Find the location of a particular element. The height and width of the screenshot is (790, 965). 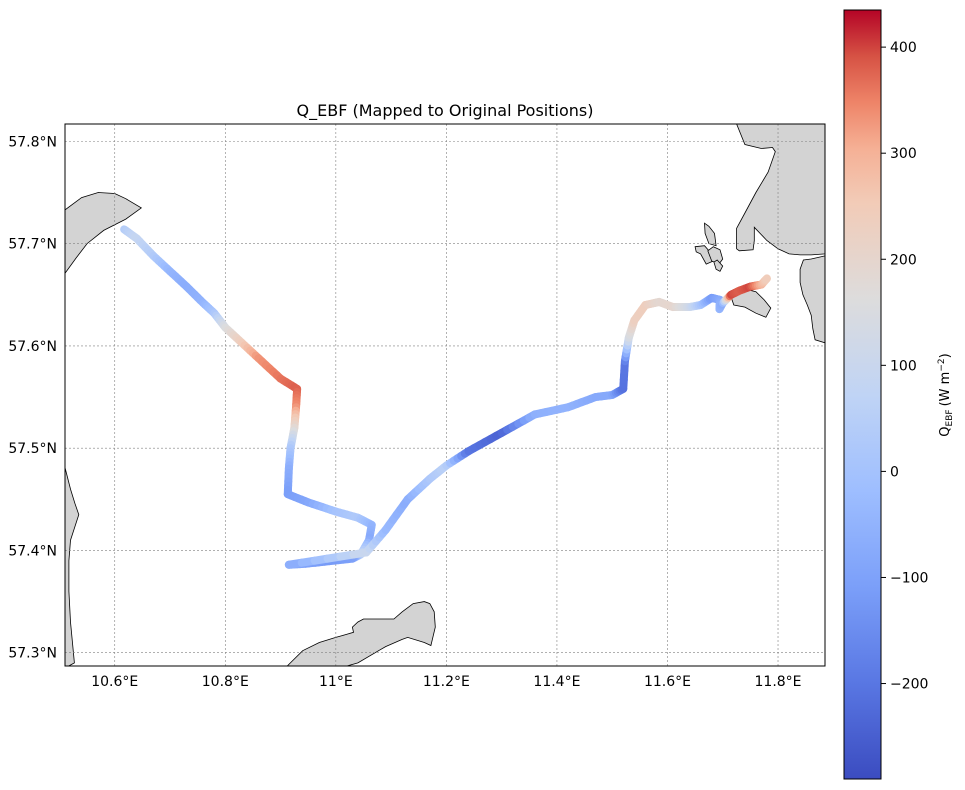

colorbar-tick-label: −100 is located at coordinates (909, 578).